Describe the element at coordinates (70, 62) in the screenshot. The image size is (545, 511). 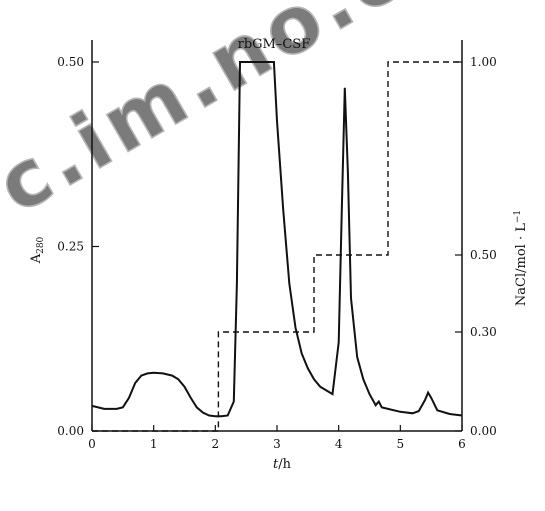
I see `y-left-tick-label: 0.50` at that location.